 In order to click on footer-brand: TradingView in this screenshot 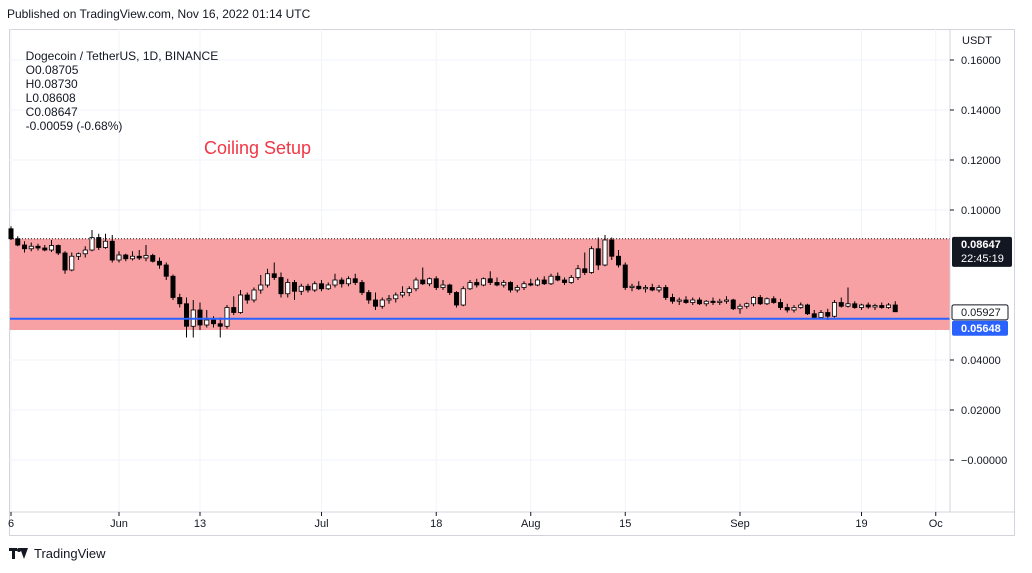, I will do `click(57, 553)`.